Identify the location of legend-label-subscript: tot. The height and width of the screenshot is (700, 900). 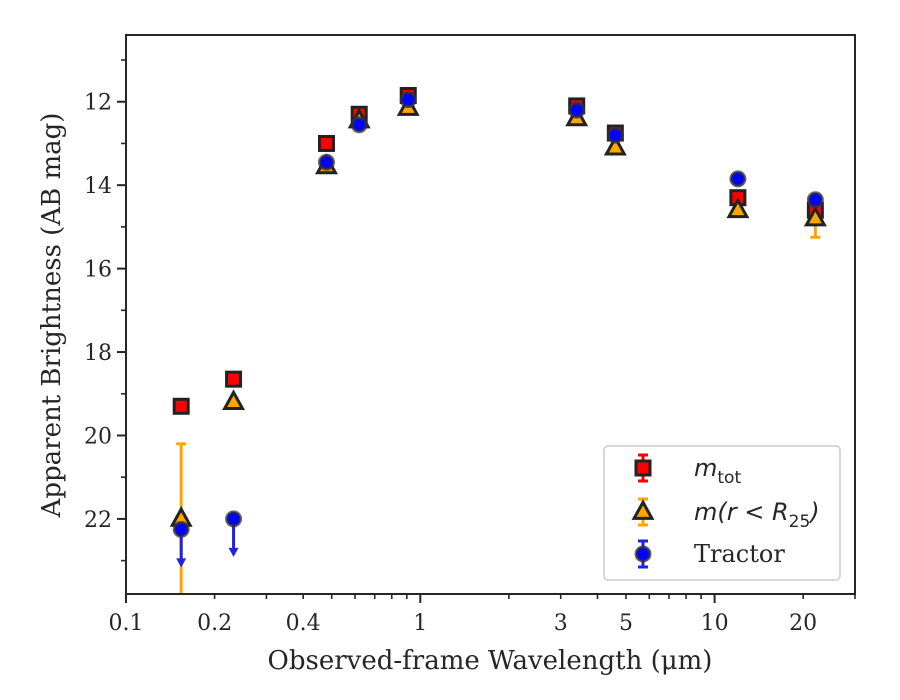
(729, 478).